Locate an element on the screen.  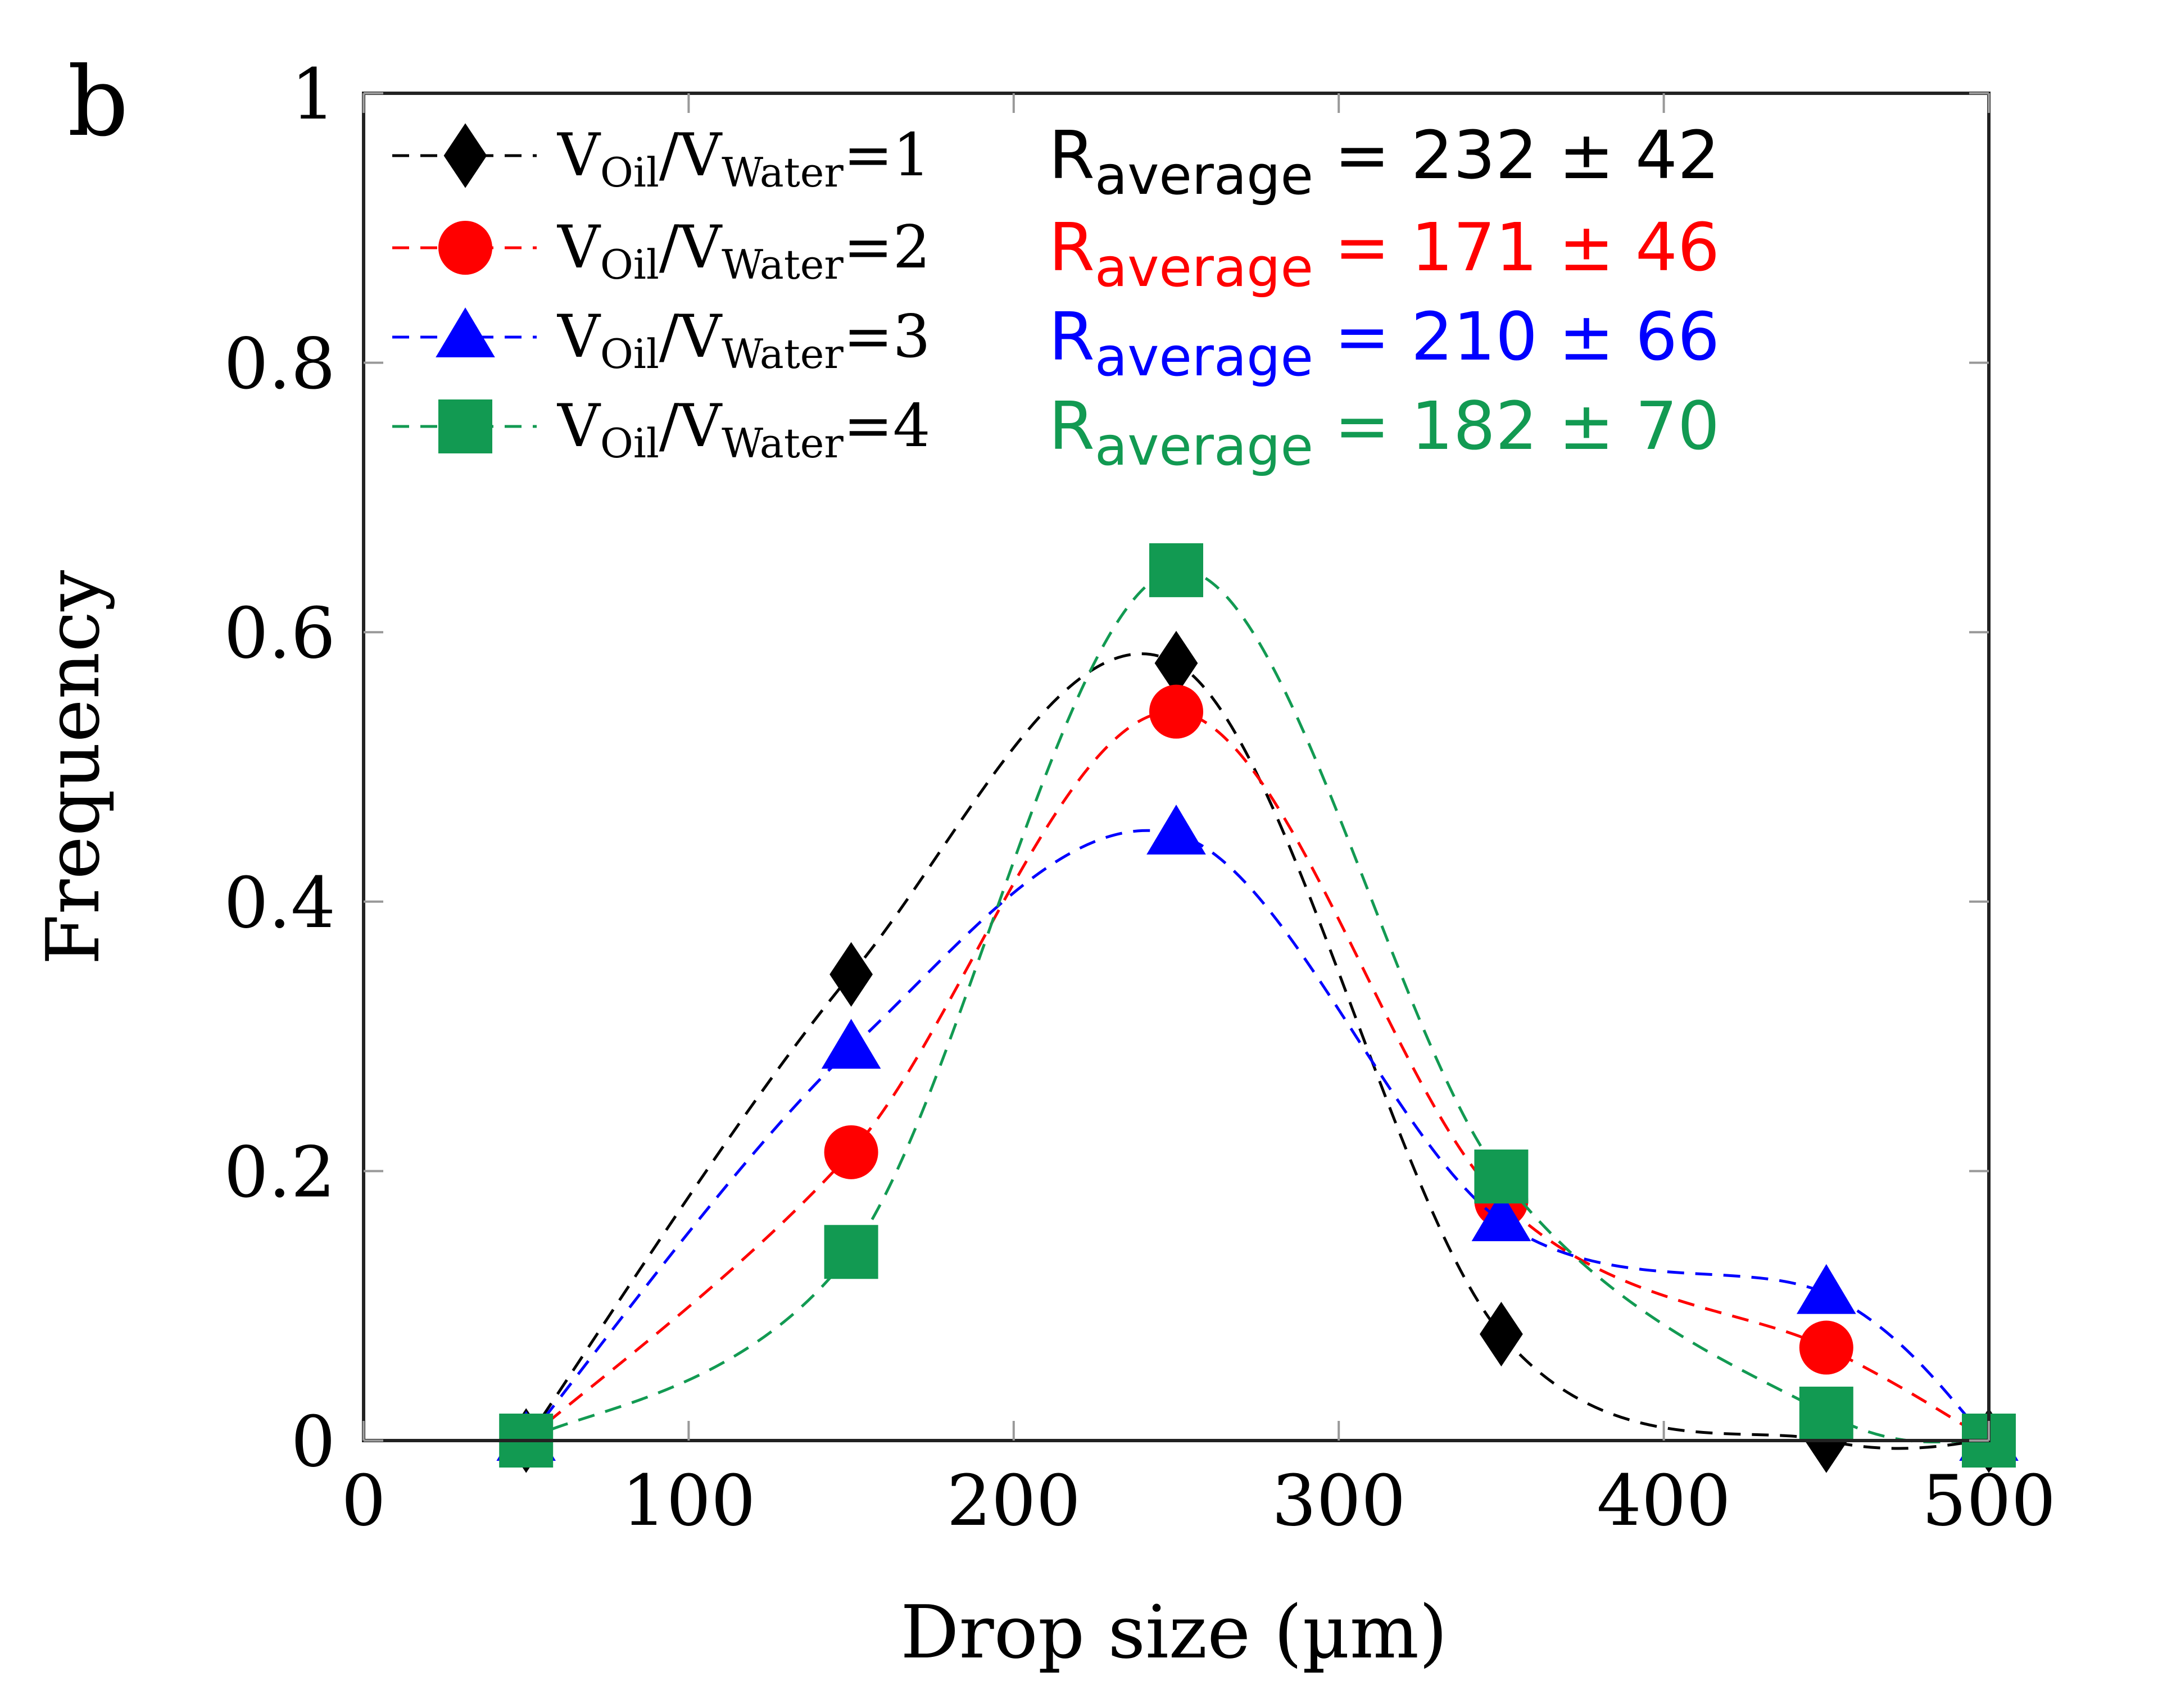
y-tick-label: 0.8 is located at coordinates (280, 364).